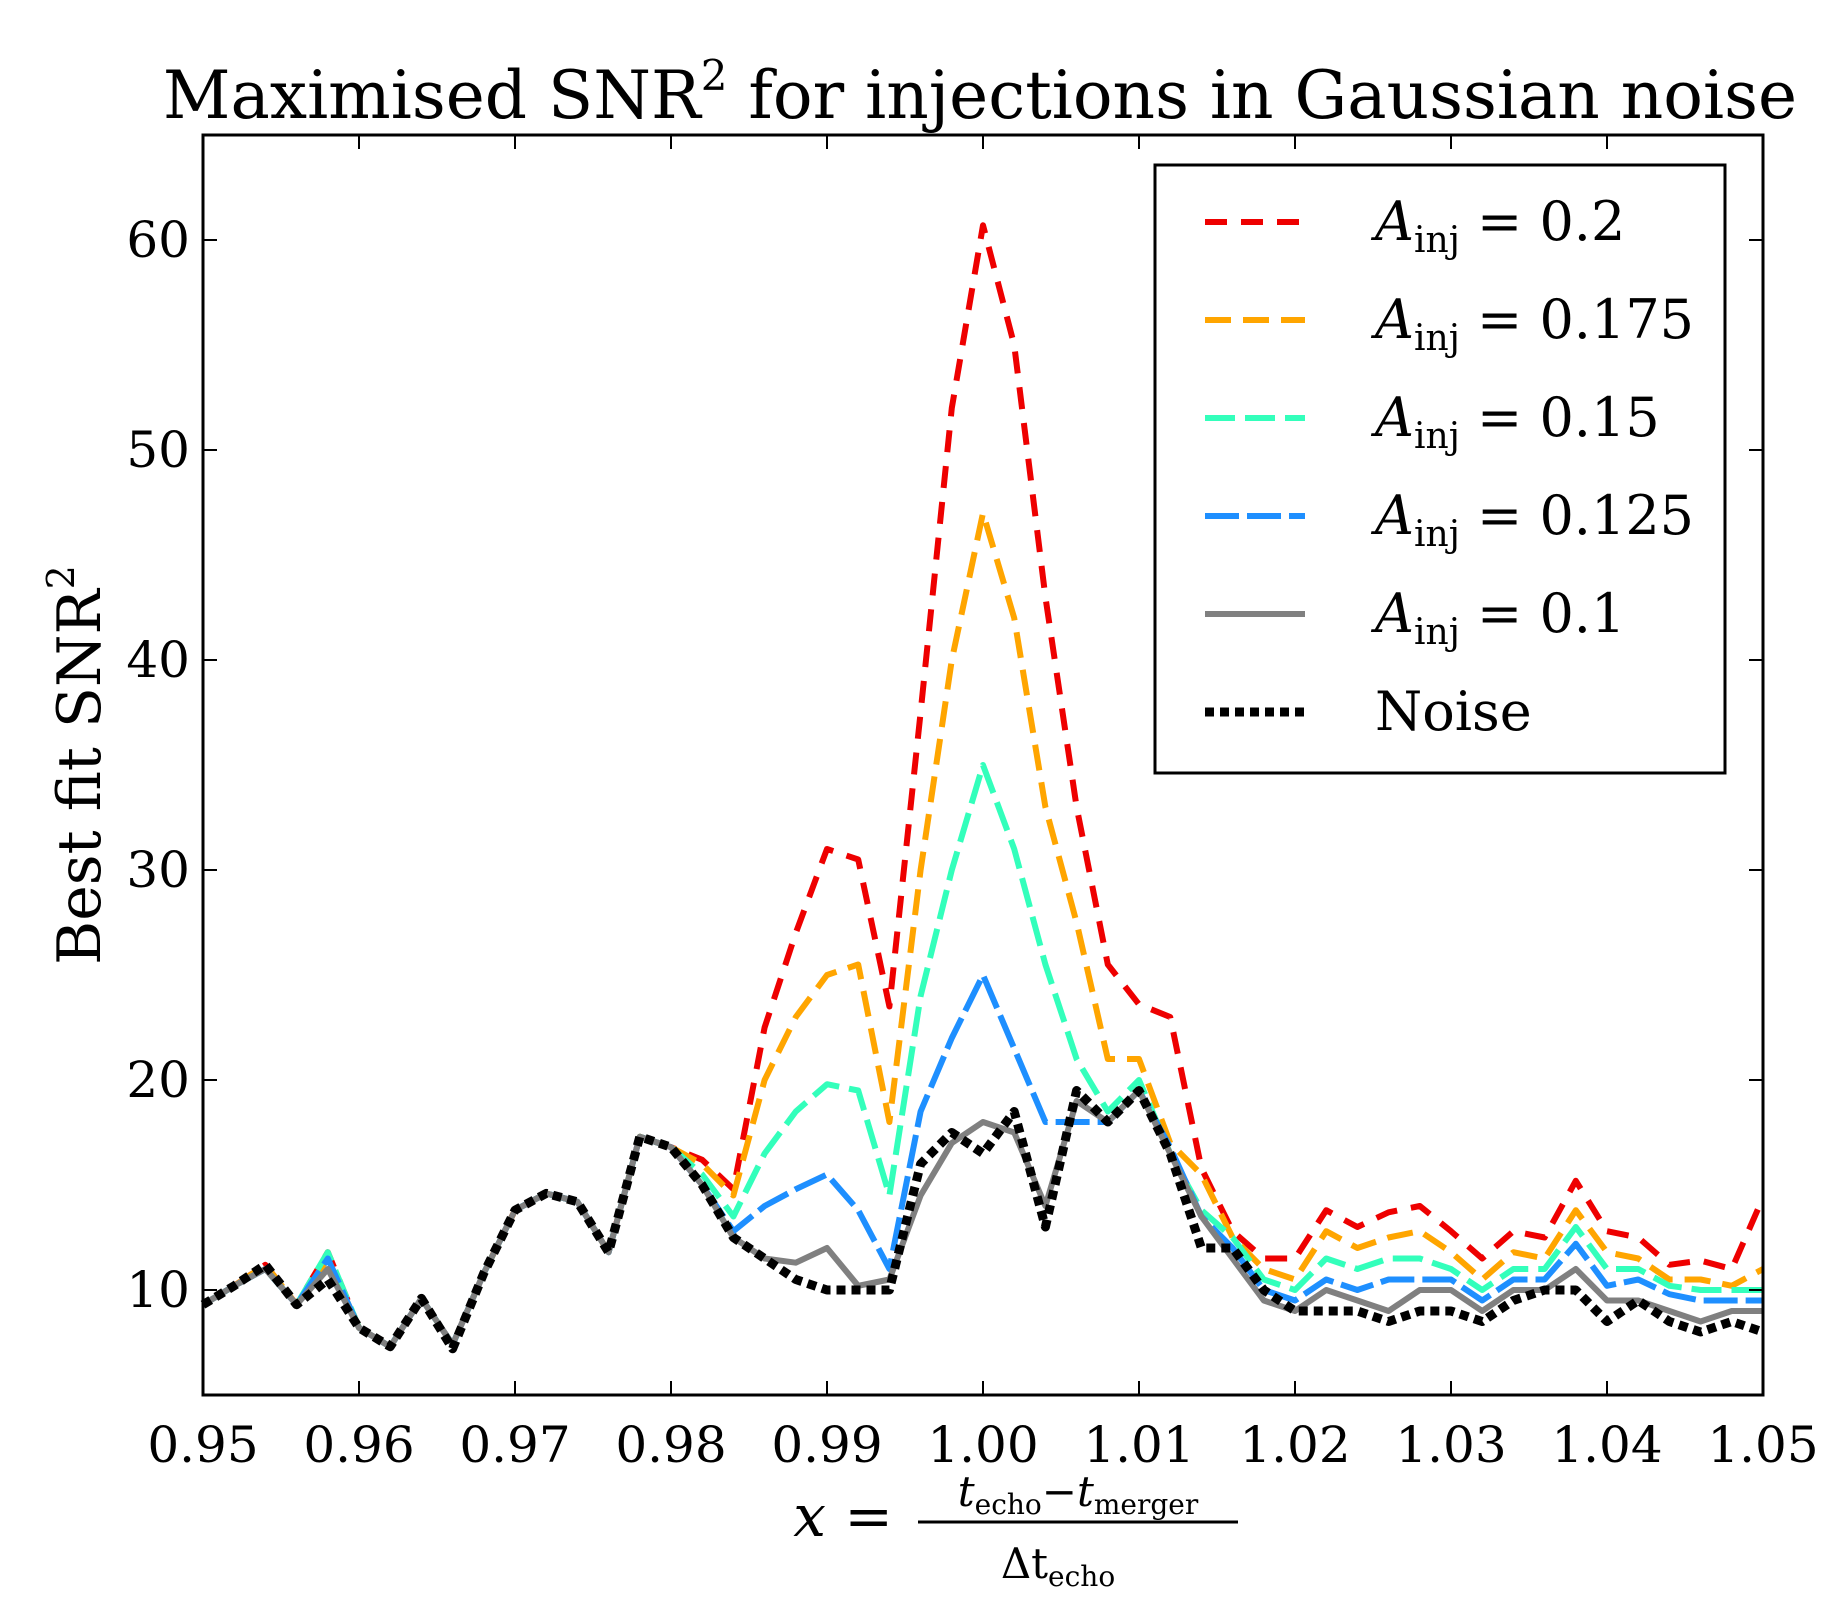  I want to click on y-tick-label: 20, so click(158, 1080).